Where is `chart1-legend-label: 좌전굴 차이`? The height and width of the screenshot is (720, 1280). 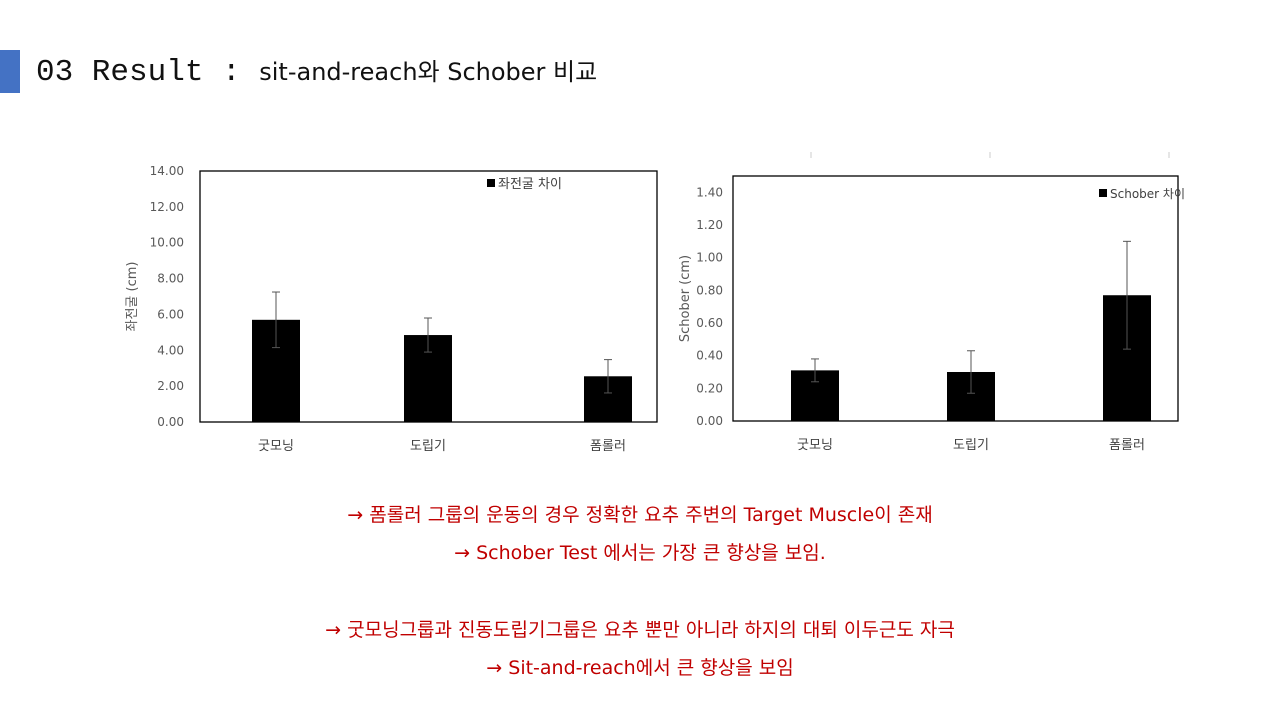
chart1-legend-label: 좌전굴 차이 is located at coordinates (530, 184).